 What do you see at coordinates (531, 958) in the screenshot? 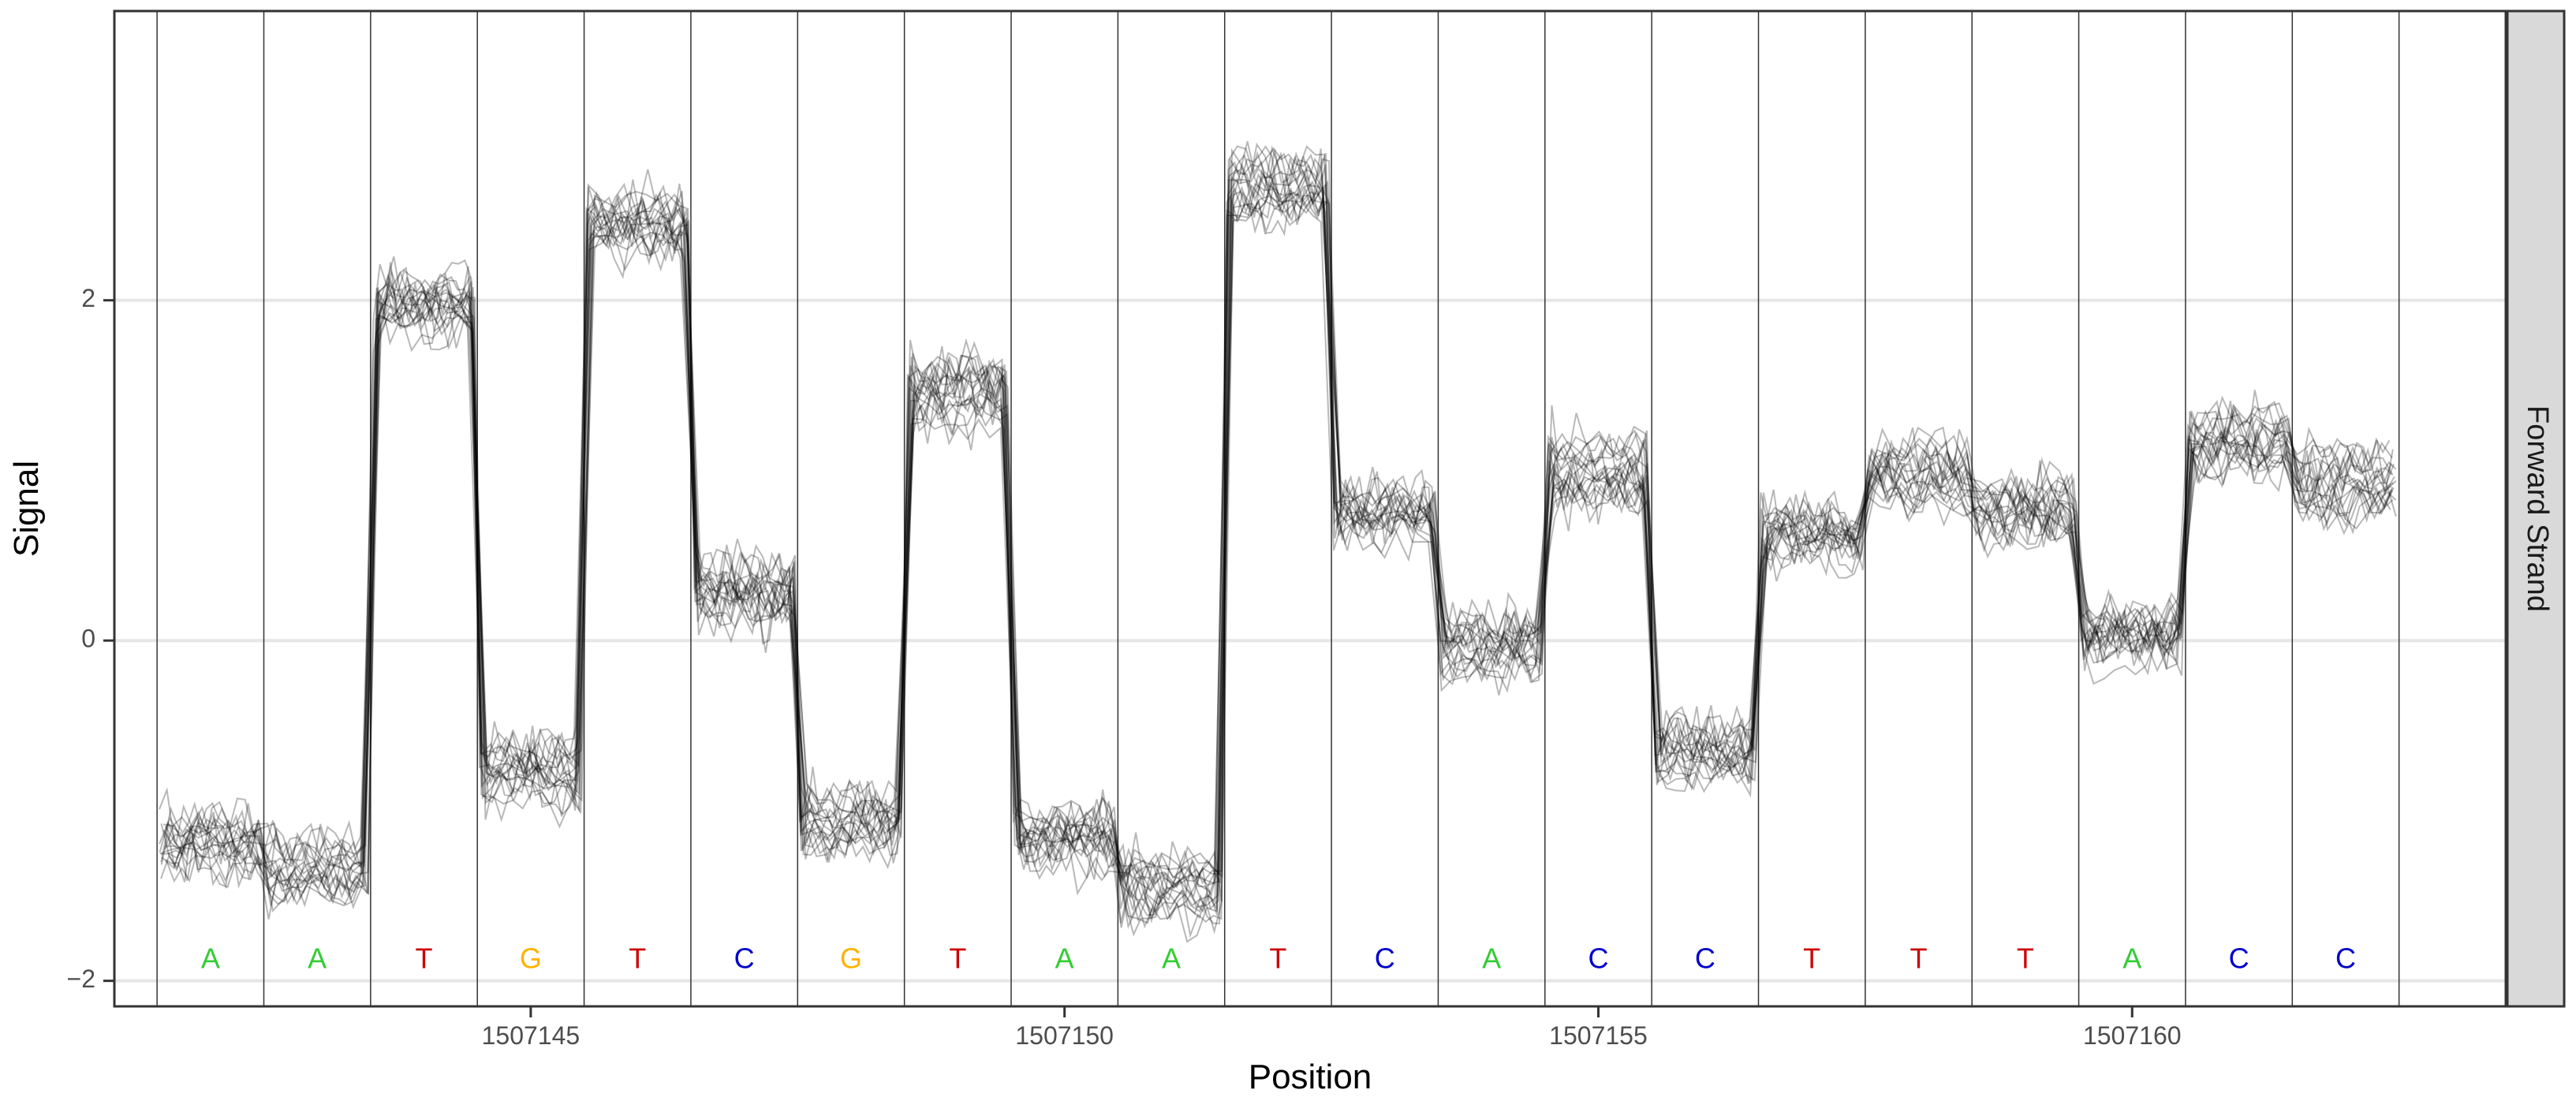
I see `base-label-3: G` at bounding box center [531, 958].